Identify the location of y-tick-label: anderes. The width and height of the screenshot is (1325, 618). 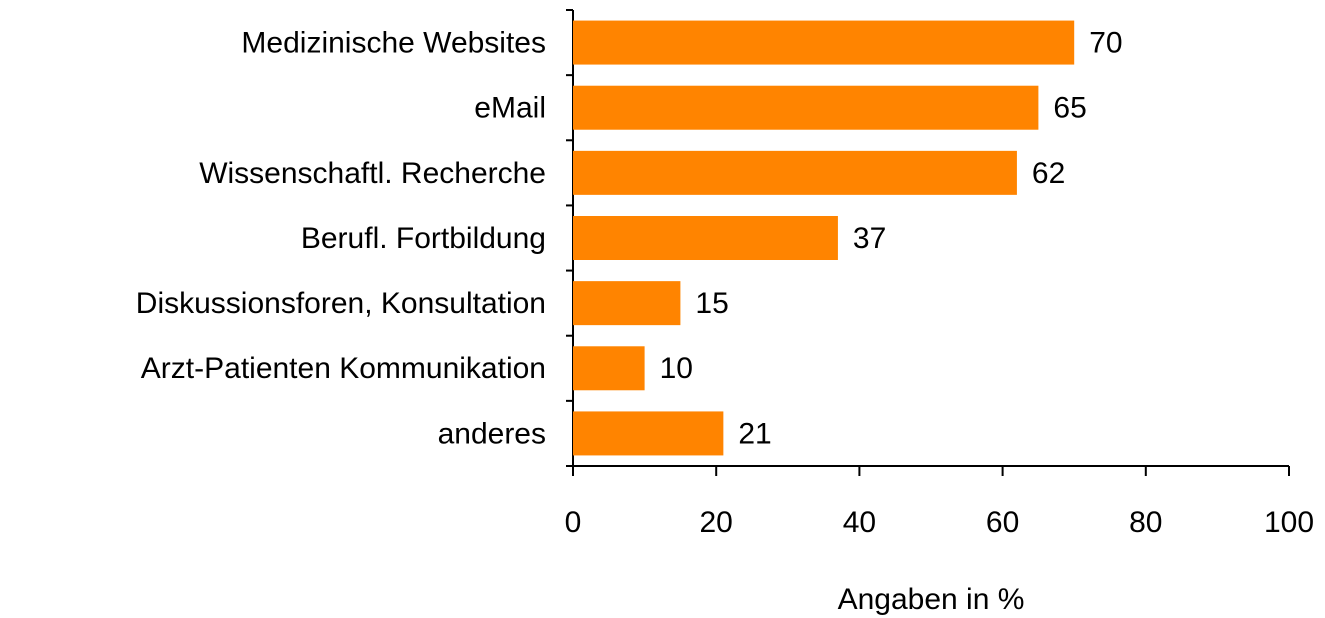
(492, 433).